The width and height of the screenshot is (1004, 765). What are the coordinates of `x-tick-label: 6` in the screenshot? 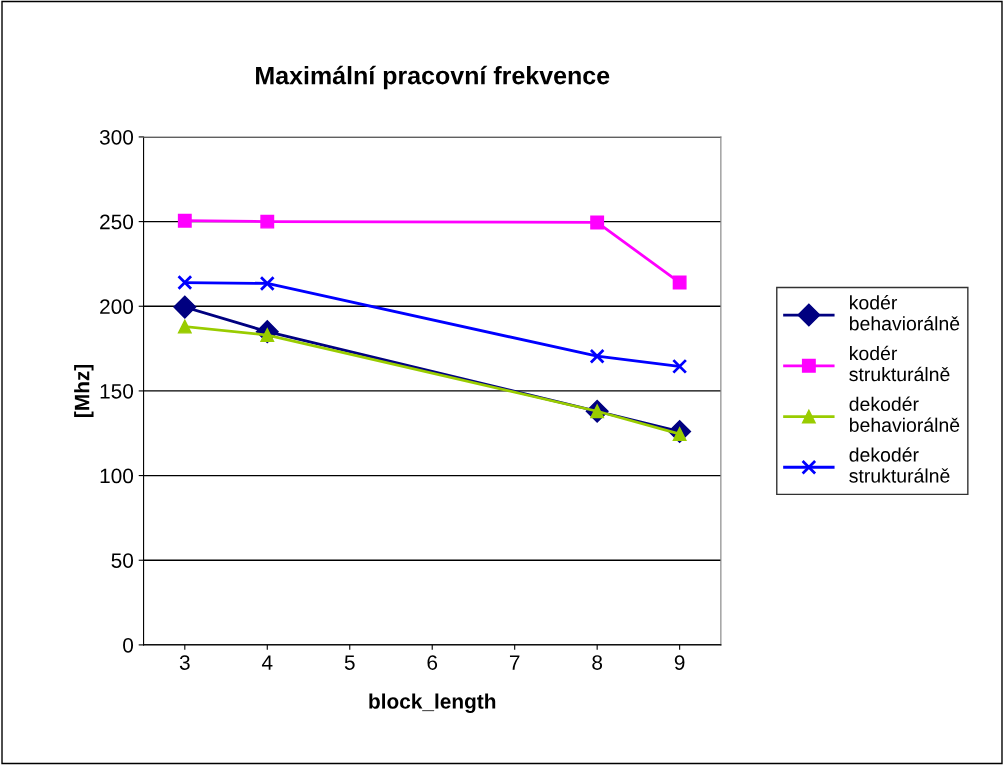 It's located at (432, 662).